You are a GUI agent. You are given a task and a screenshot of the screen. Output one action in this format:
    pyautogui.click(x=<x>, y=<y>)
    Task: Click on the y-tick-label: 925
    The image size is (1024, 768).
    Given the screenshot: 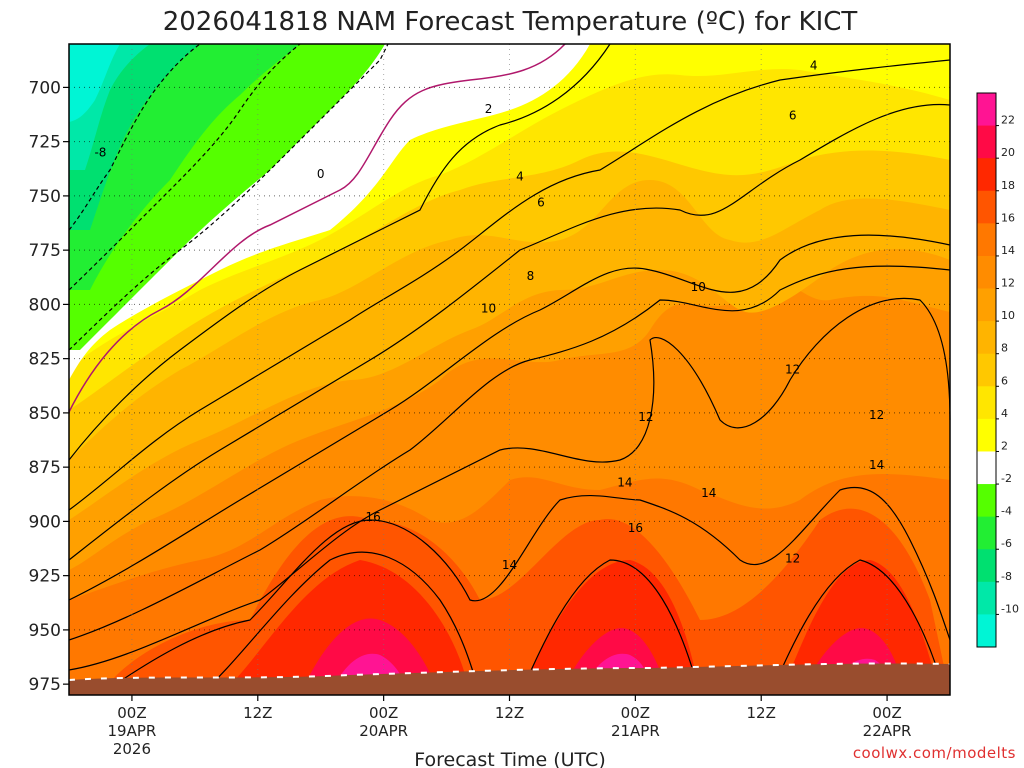 What is the action you would take?
    pyautogui.click(x=45, y=577)
    